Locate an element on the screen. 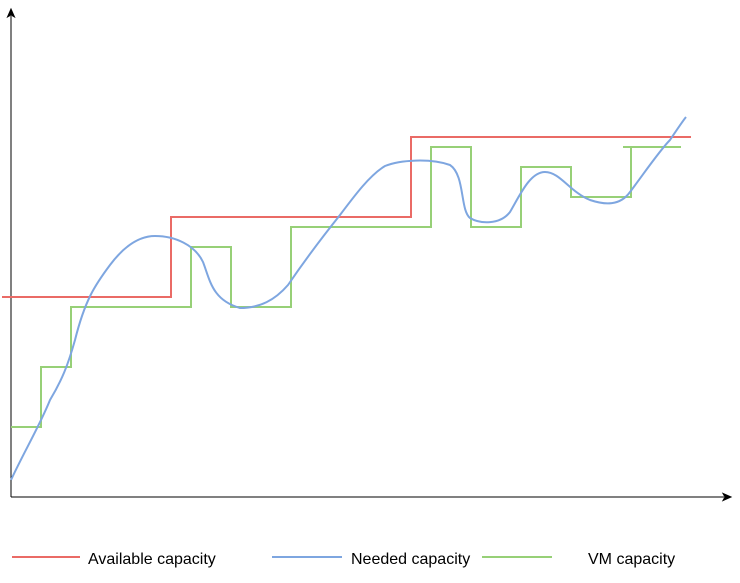 The width and height of the screenshot is (740, 583). legend-label: Needed capacity is located at coordinates (410, 559).